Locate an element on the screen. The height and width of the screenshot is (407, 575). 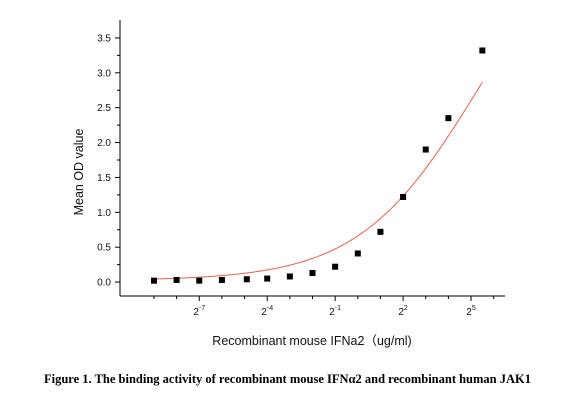
y-tick-label: 3.5 is located at coordinates (104, 38).